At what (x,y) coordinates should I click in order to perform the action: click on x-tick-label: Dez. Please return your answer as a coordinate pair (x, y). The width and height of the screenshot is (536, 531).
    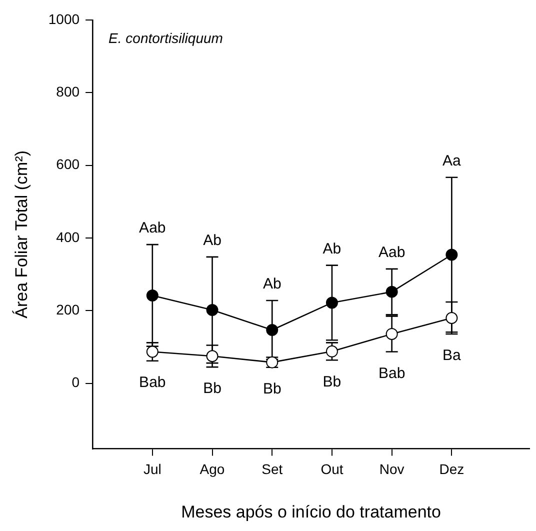
    Looking at the image, I should click on (451, 469).